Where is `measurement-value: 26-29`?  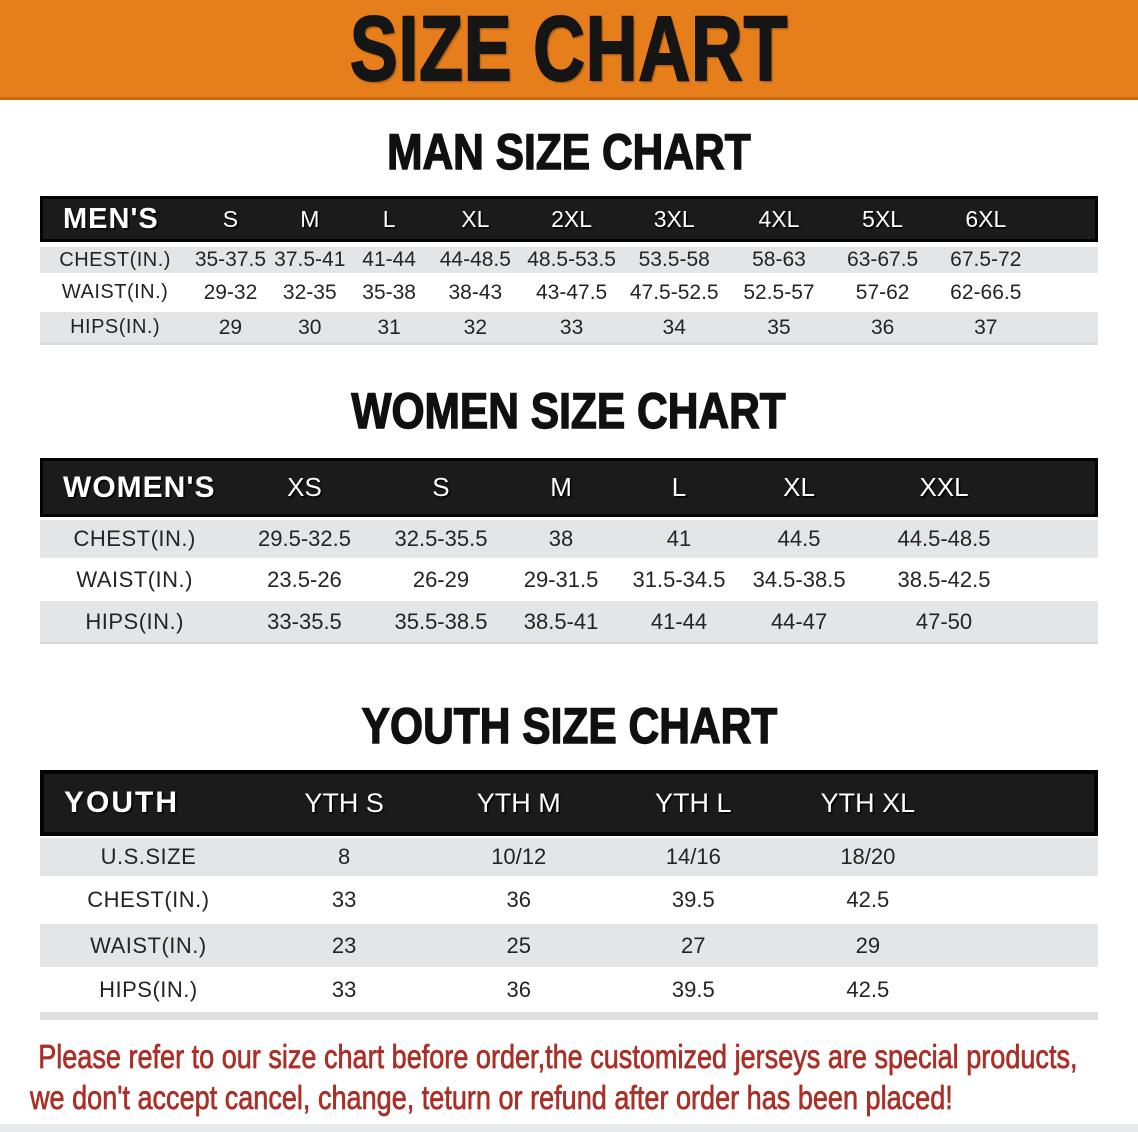 measurement-value: 26-29 is located at coordinates (441, 579).